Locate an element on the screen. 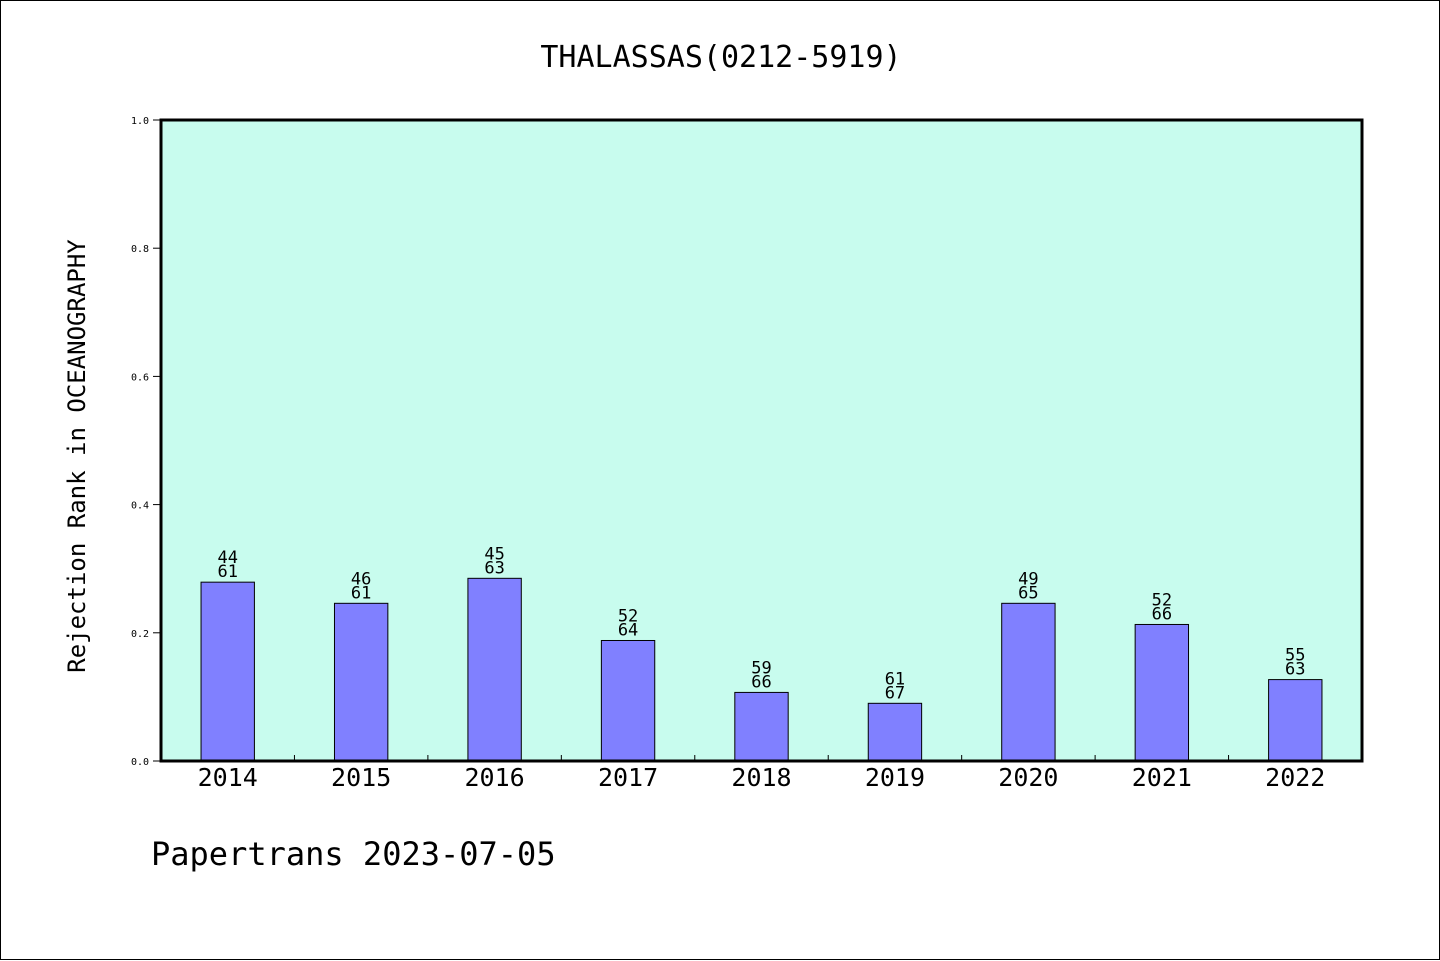  x-axis: 2014 2015 2016 2017 2018 2019 2020 2021 2022 is located at coordinates (761, 773).